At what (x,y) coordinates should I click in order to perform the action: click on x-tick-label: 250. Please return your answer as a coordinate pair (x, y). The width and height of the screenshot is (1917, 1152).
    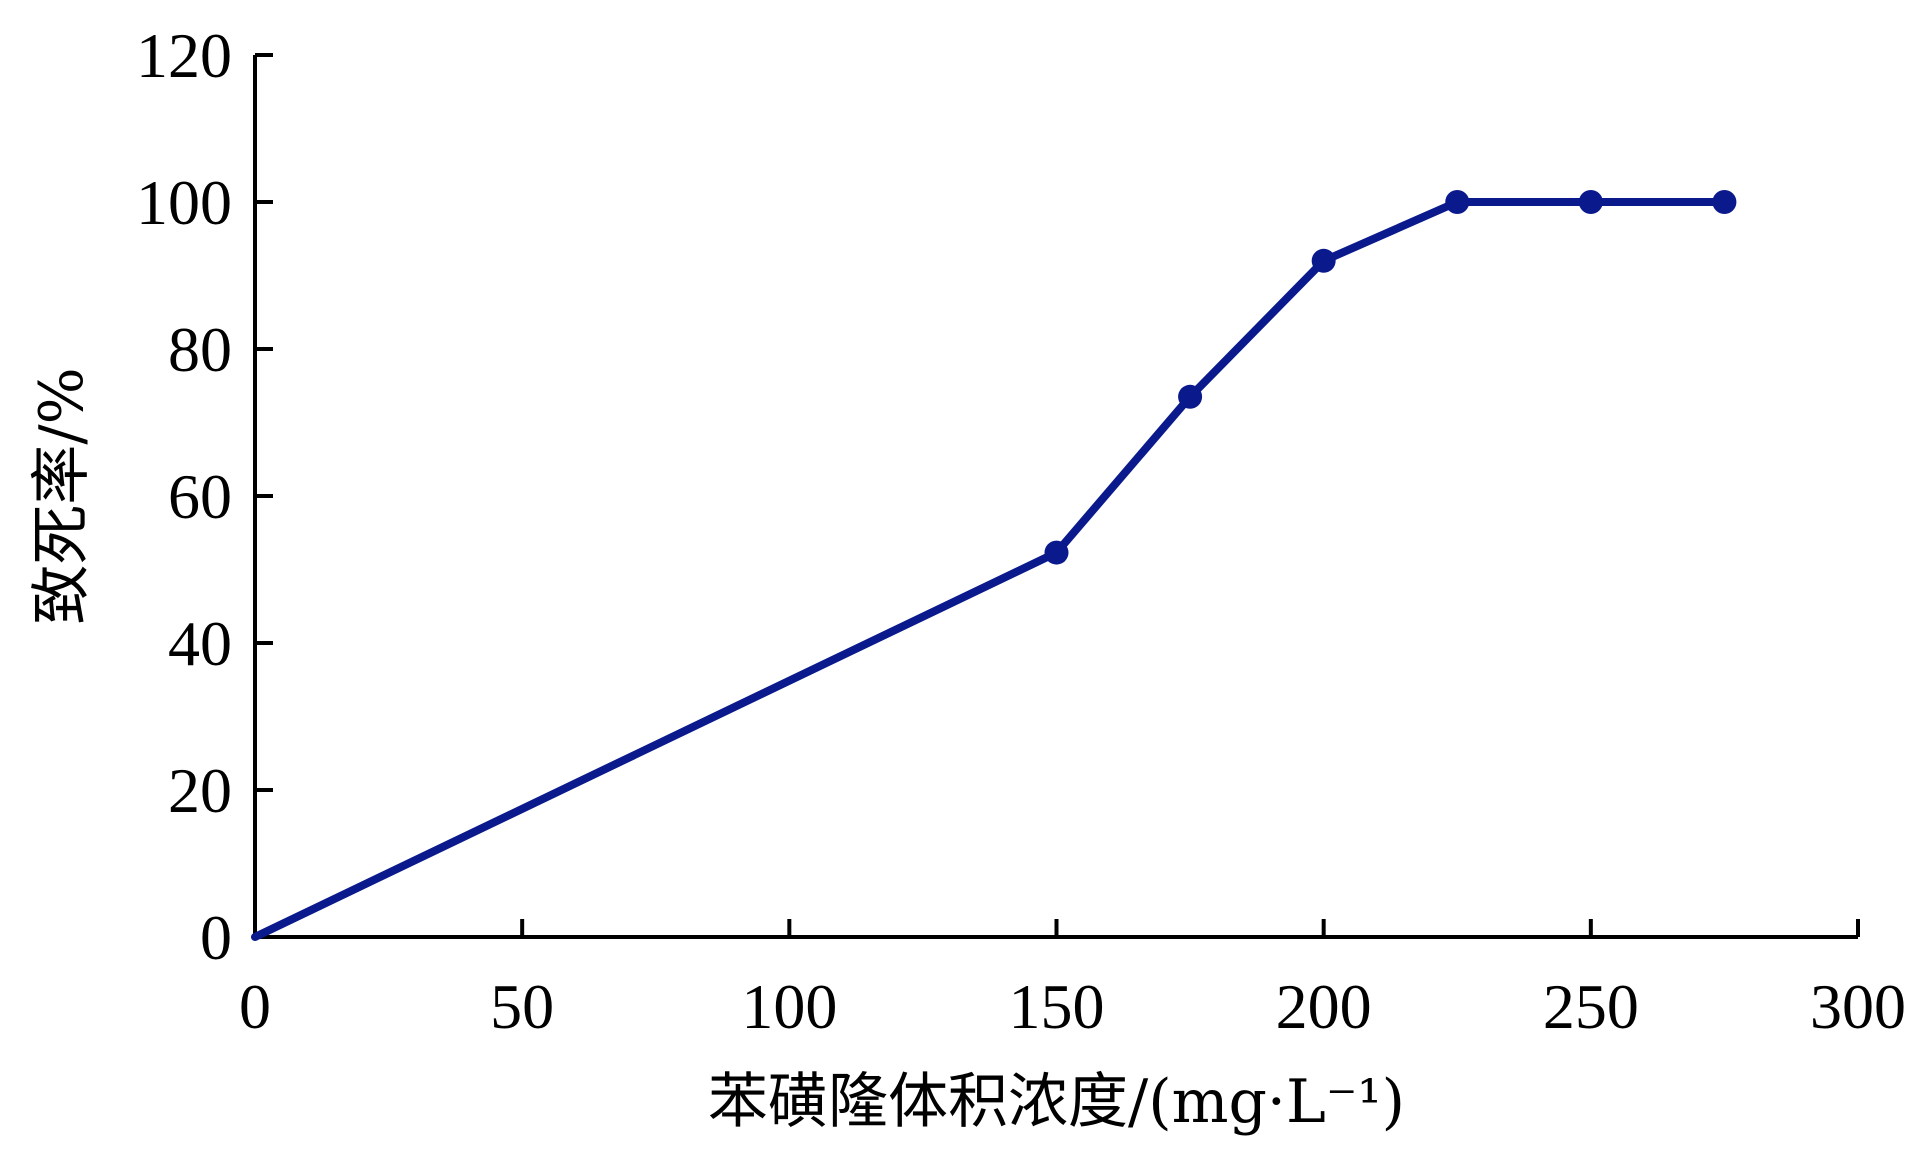
    Looking at the image, I should click on (1591, 1006).